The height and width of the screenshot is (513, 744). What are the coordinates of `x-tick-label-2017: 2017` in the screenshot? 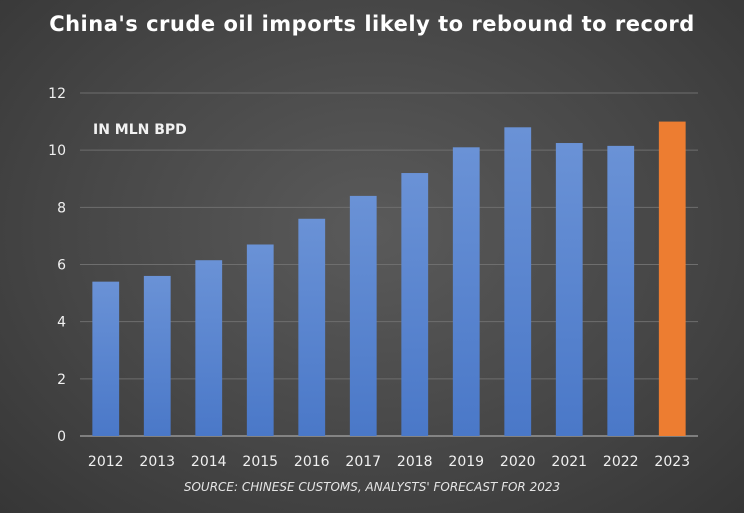 It's located at (363, 462).